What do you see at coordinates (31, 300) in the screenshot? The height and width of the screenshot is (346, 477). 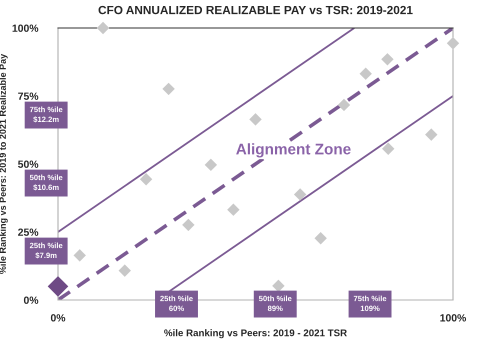 I see `y-tick-label: 0%` at bounding box center [31, 300].